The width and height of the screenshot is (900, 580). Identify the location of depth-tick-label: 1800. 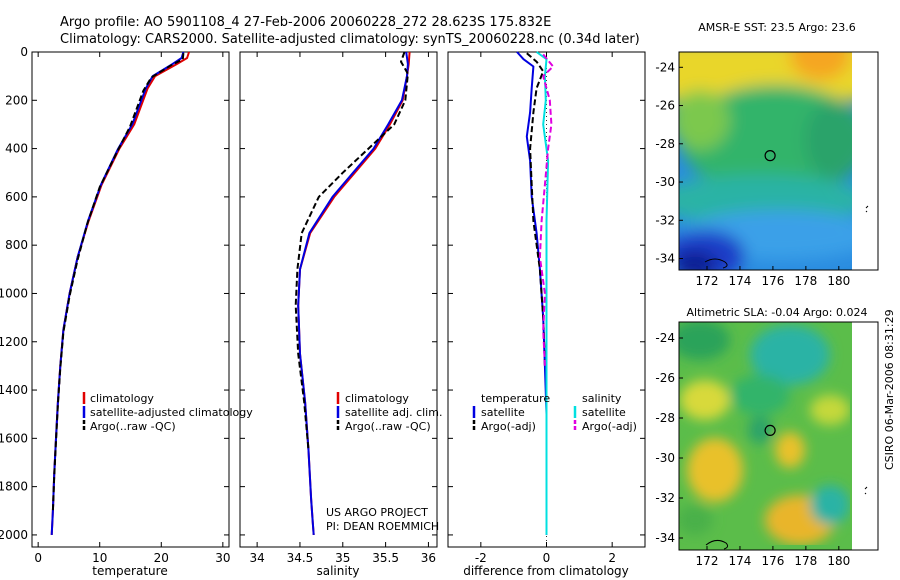
(14, 487).